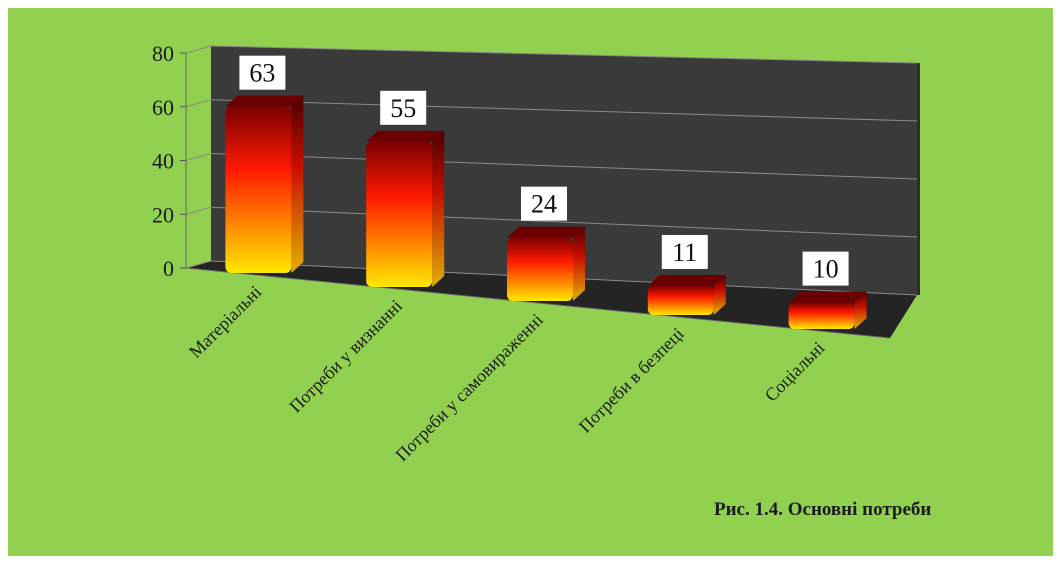 The height and width of the screenshot is (564, 1061). What do you see at coordinates (538, 303) in the screenshot?
I see `x-axis-line` at bounding box center [538, 303].